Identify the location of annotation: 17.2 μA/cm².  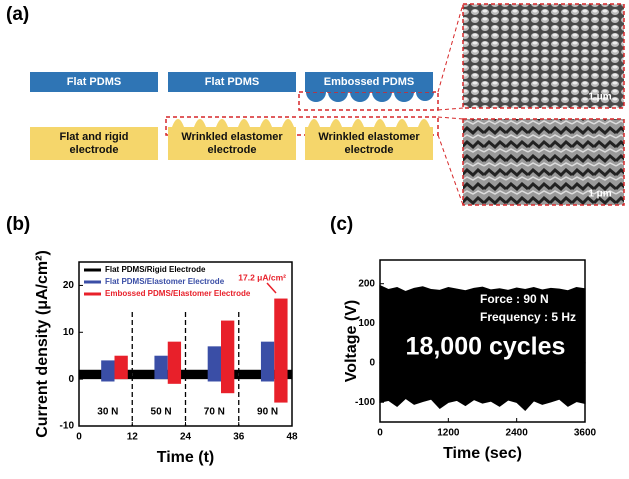
(262, 277).